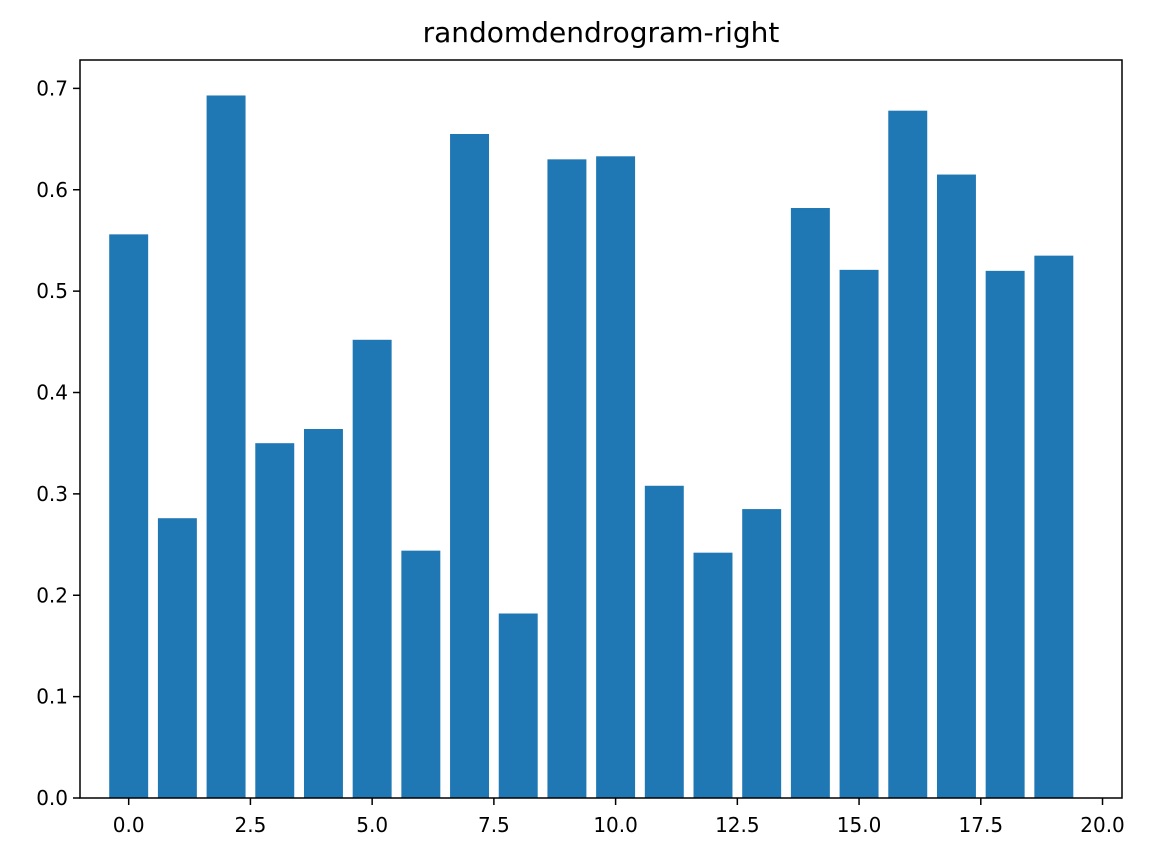 Image resolution: width=1152 pixels, height=862 pixels. I want to click on x-axis: 0.0 2.5 5.0 7.5 10.0 12.5 15.0 17.5 20.0, so click(619, 817).